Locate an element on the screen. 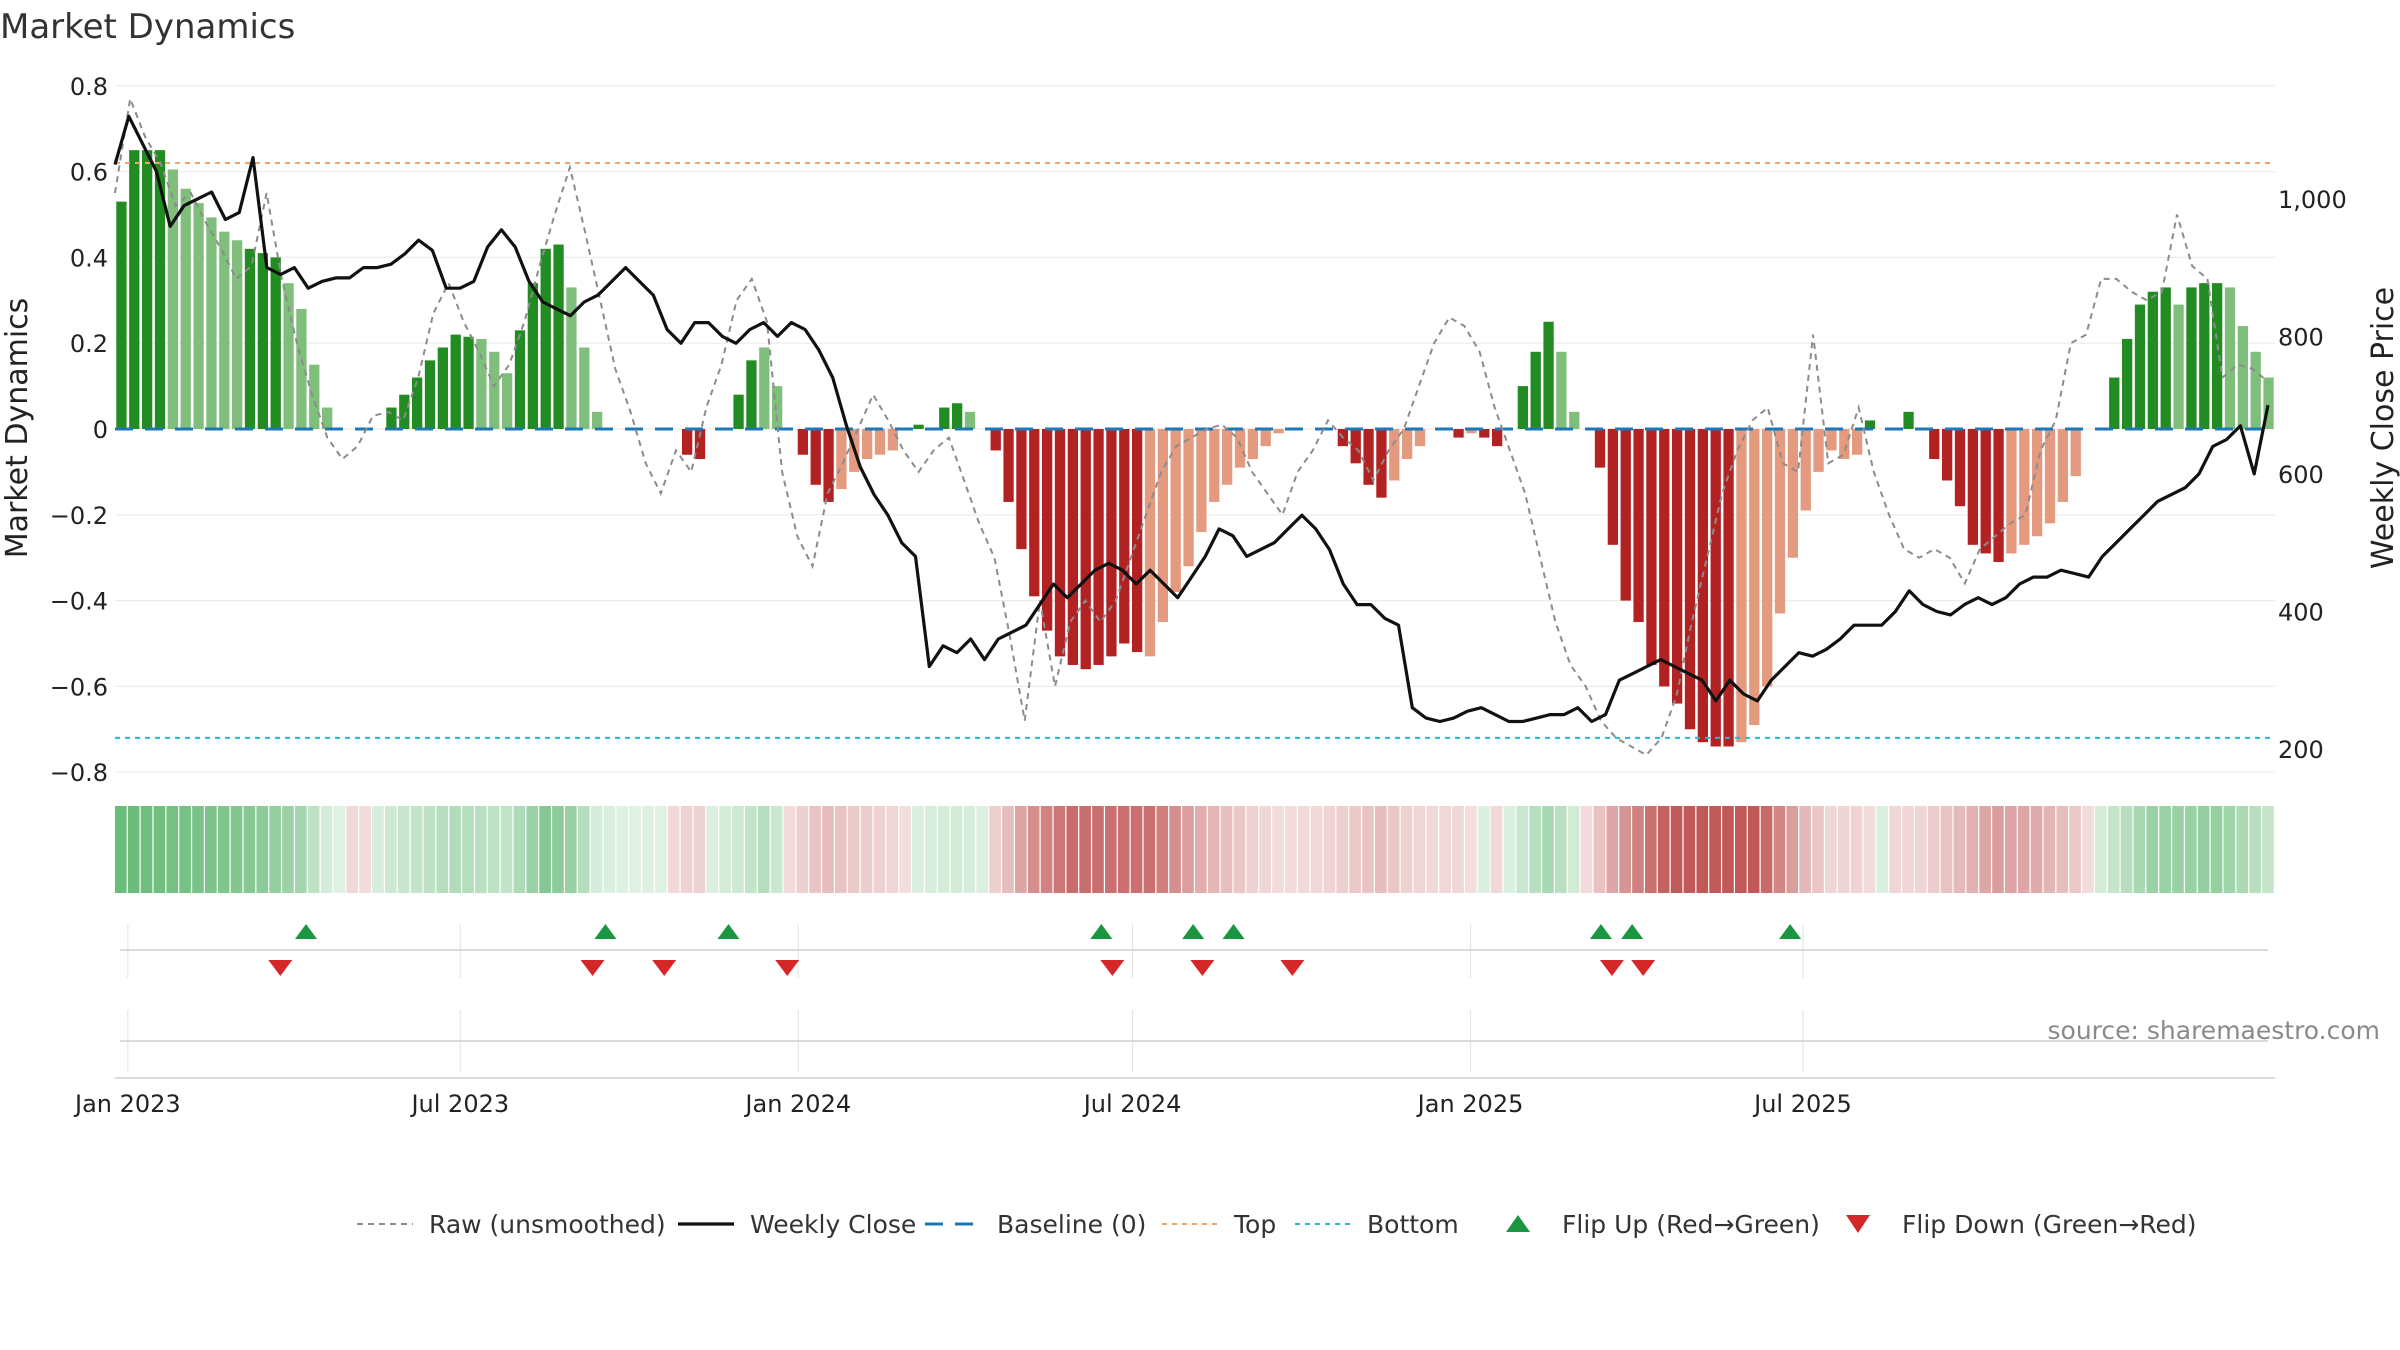 The height and width of the screenshot is (1350, 2400). legend-item-flipup: Flip Up (Red→Green) is located at coordinates (1663, 1224).